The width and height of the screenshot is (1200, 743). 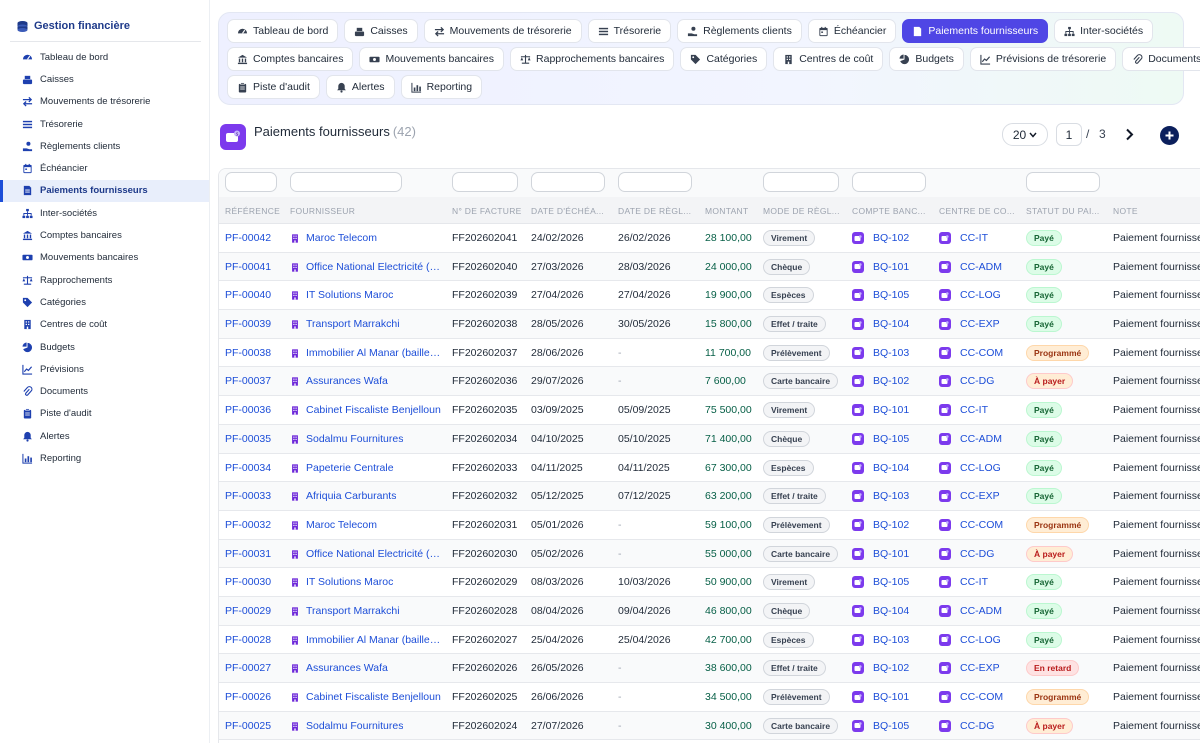 I want to click on sidebar-item-reglements-clients: Règlements clients, so click(x=104, y=146).